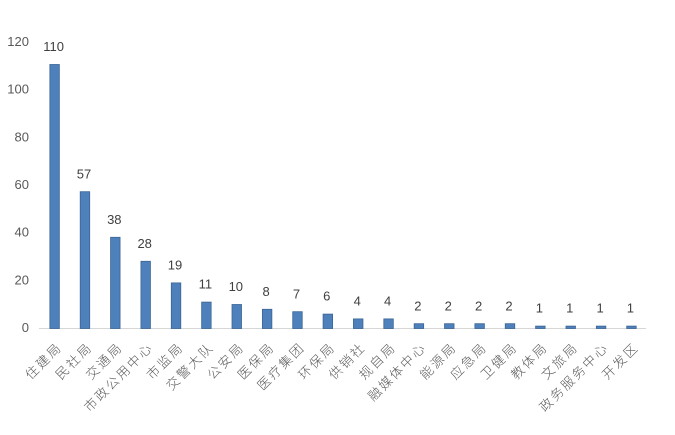  I want to click on svg-text: 8, so click(265, 291).